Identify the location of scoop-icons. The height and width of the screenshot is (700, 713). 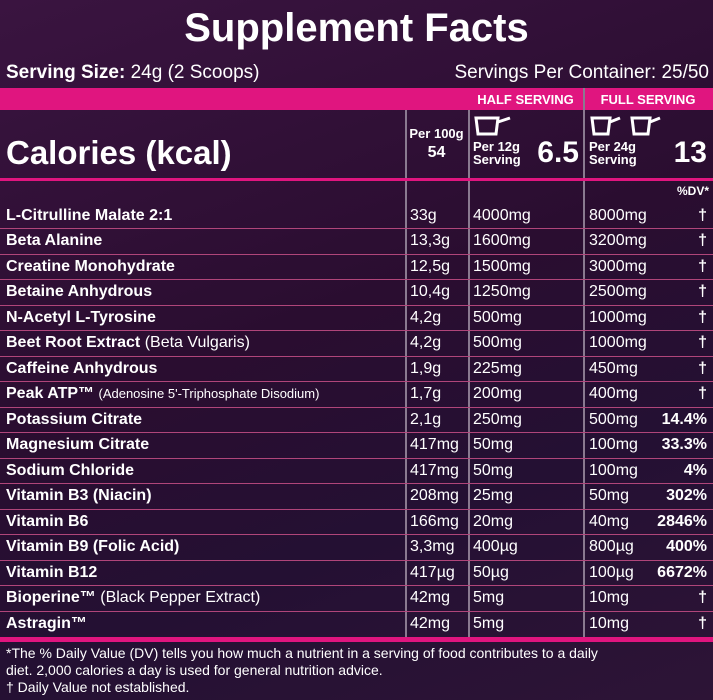
(625, 126).